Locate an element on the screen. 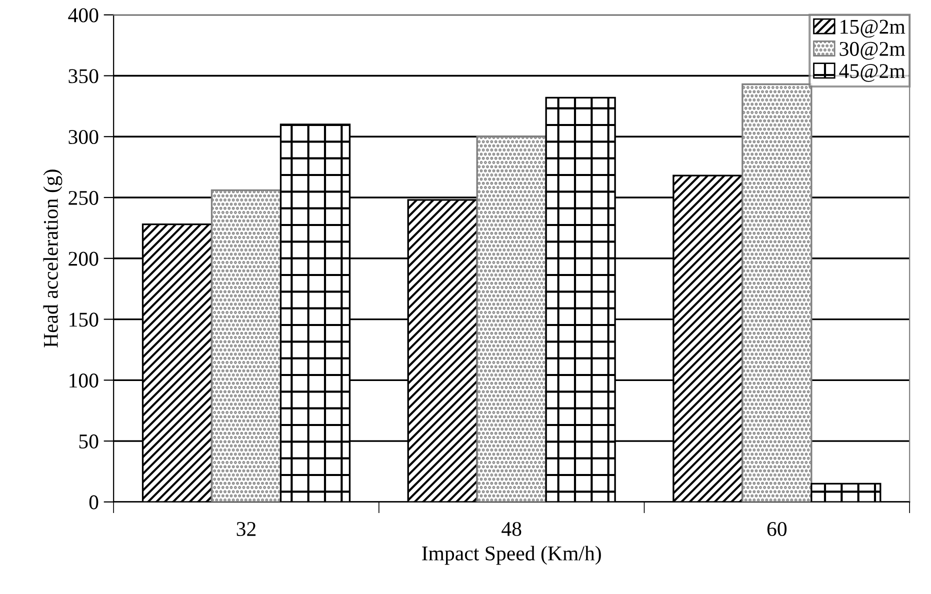 The height and width of the screenshot is (594, 931). y-axis-title: Head acceleration (g) is located at coordinates (52, 259).